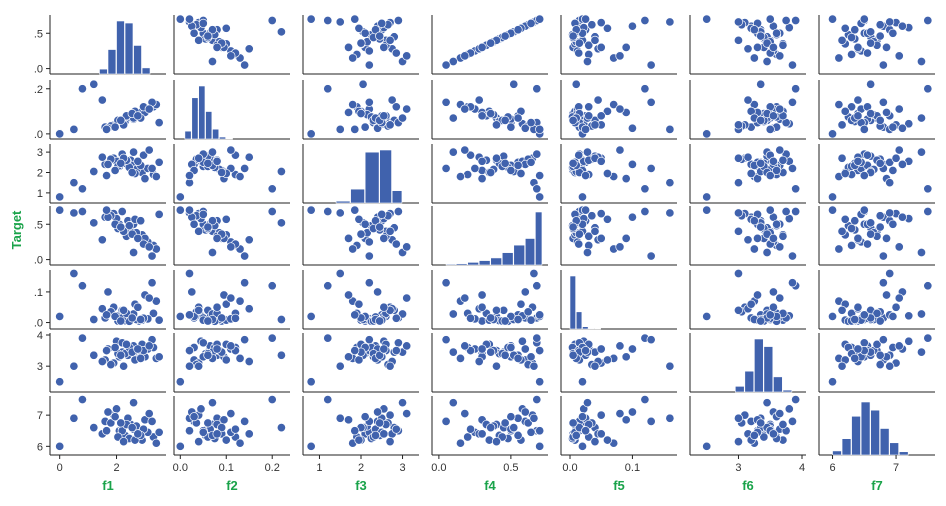 This screenshot has height=506, width=946. I want to click on panel-r1-c4, so click(619, 109).